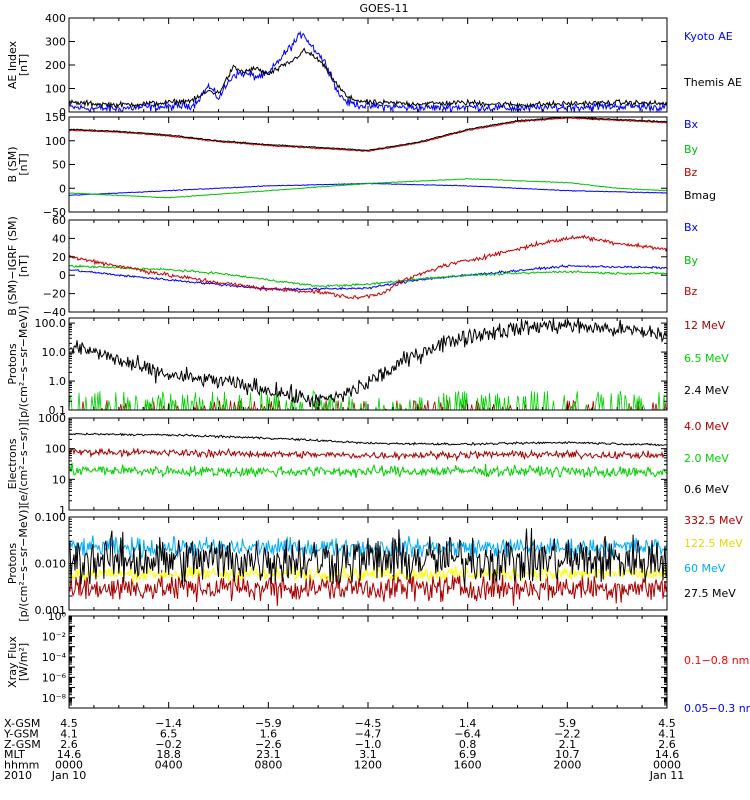 The height and width of the screenshot is (800, 750). Describe the element at coordinates (54, 312) in the screenshot. I see `ytick-label: −40` at that location.